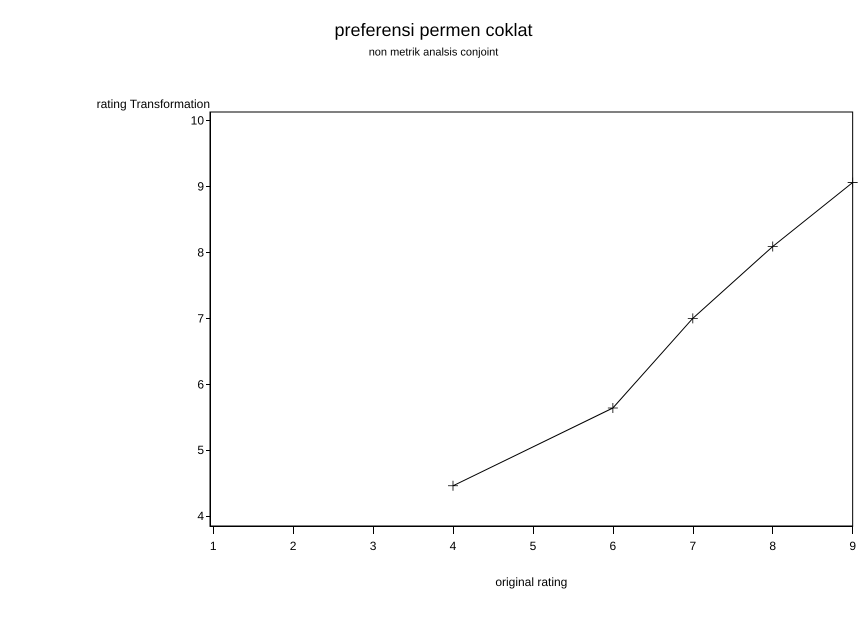 The width and height of the screenshot is (867, 627). What do you see at coordinates (200, 252) in the screenshot?
I see `y-tick-label: 8` at bounding box center [200, 252].